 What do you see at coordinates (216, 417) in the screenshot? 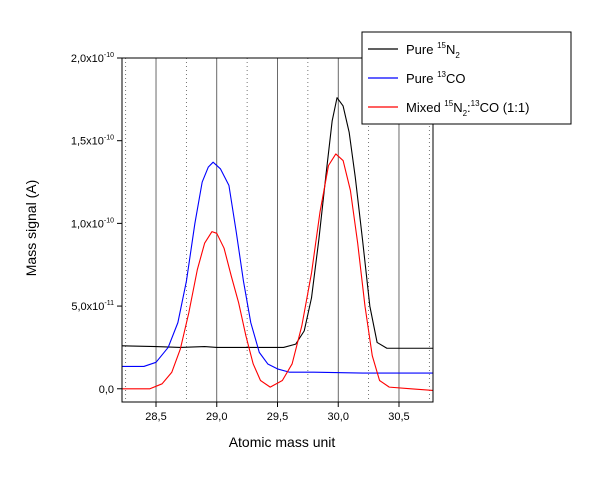
I see `x-tick-label: 29,0` at bounding box center [216, 417].